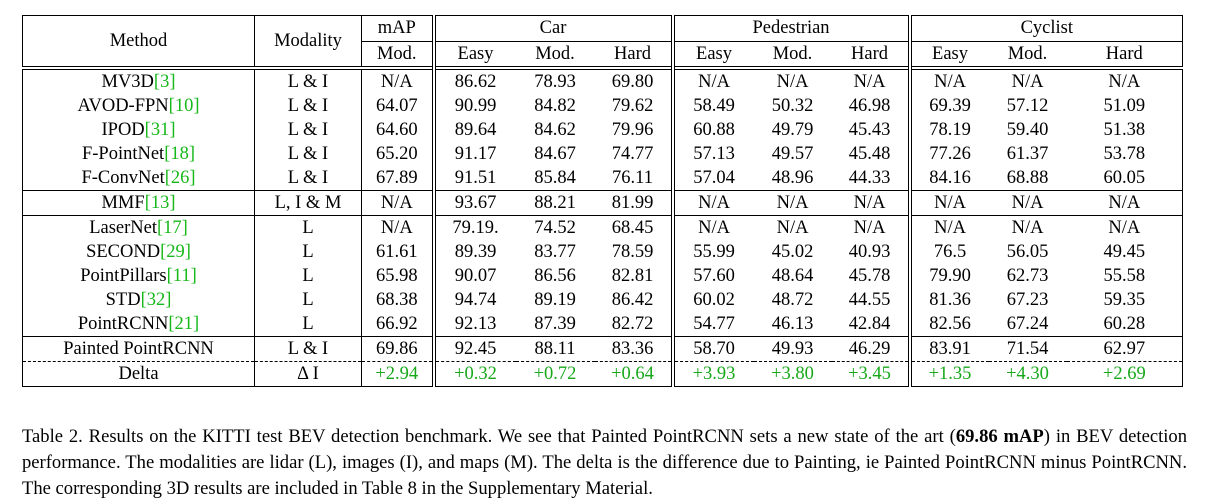 The width and height of the screenshot is (1207, 502). I want to click on value-cell: 88.11, so click(555, 349).